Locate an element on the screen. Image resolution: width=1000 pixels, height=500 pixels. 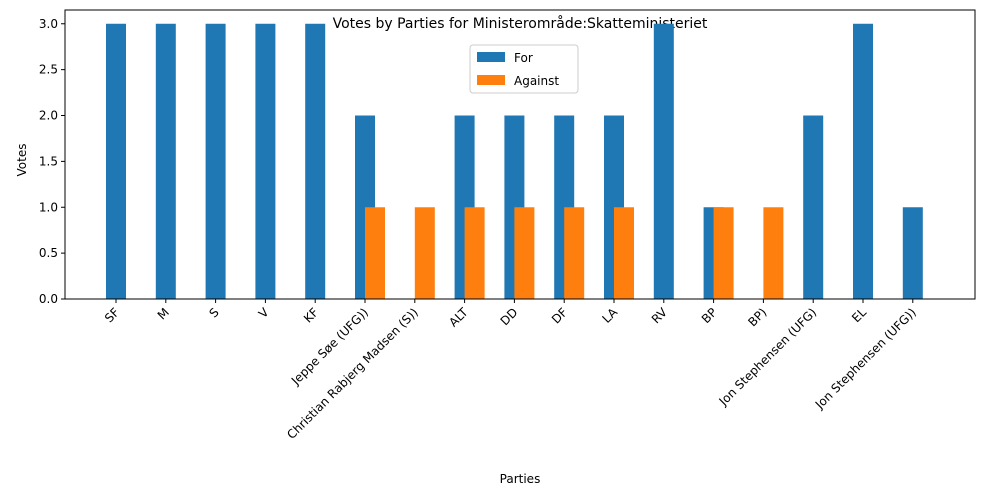
x-tick-label: BP) is located at coordinates (757, 317).